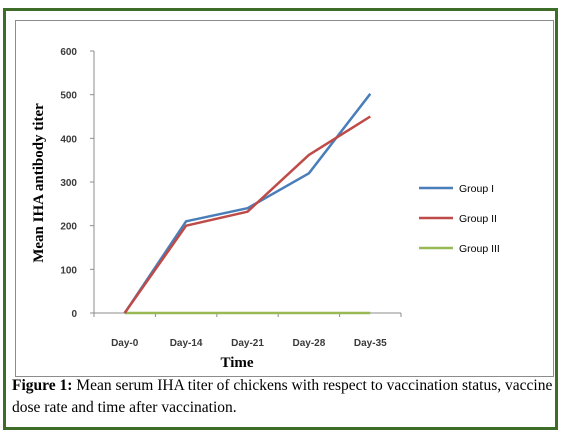 The image size is (567, 437). Describe the element at coordinates (68, 96) in the screenshot. I see `y-tick-label: 500` at that location.